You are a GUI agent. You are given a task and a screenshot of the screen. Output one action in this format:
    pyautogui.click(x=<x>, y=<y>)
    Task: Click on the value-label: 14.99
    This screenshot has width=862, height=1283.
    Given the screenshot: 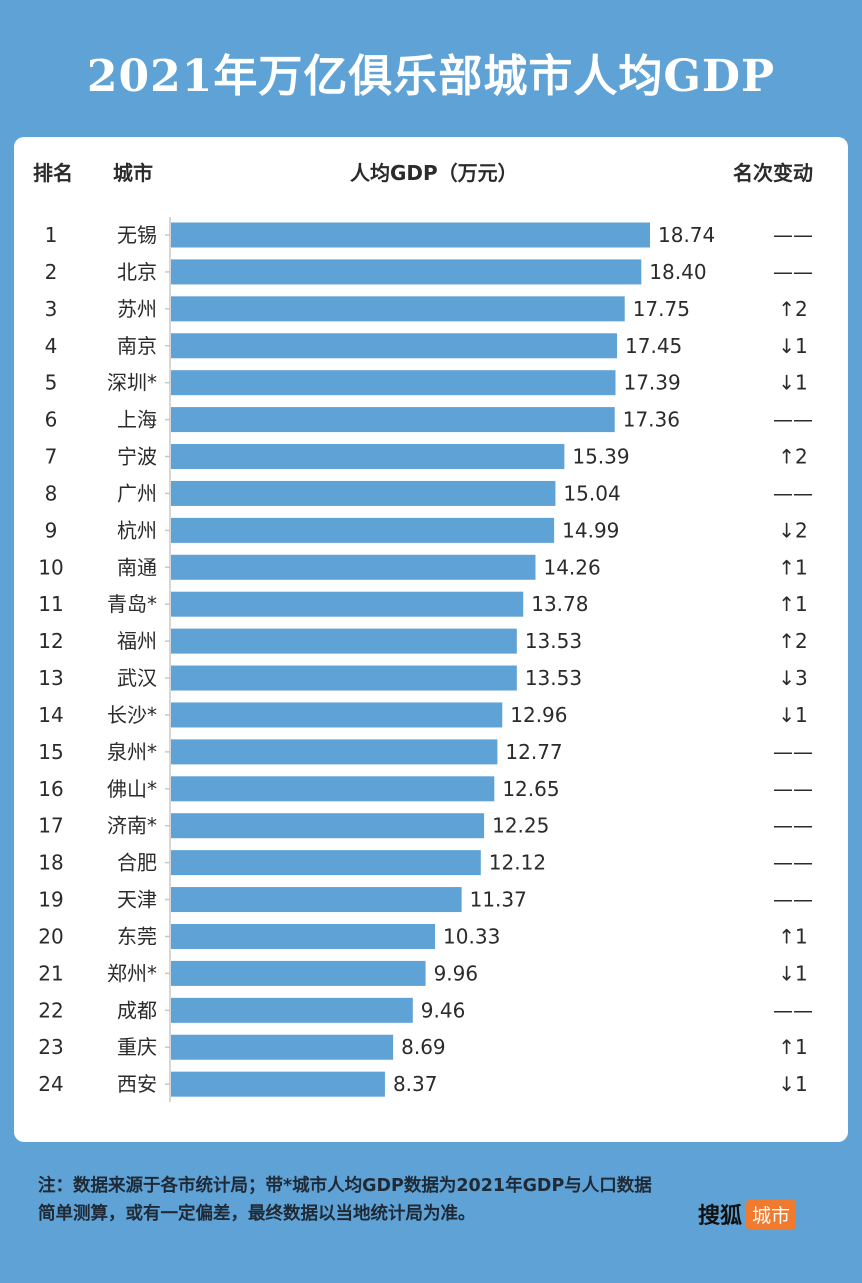 What is the action you would take?
    pyautogui.click(x=590, y=530)
    